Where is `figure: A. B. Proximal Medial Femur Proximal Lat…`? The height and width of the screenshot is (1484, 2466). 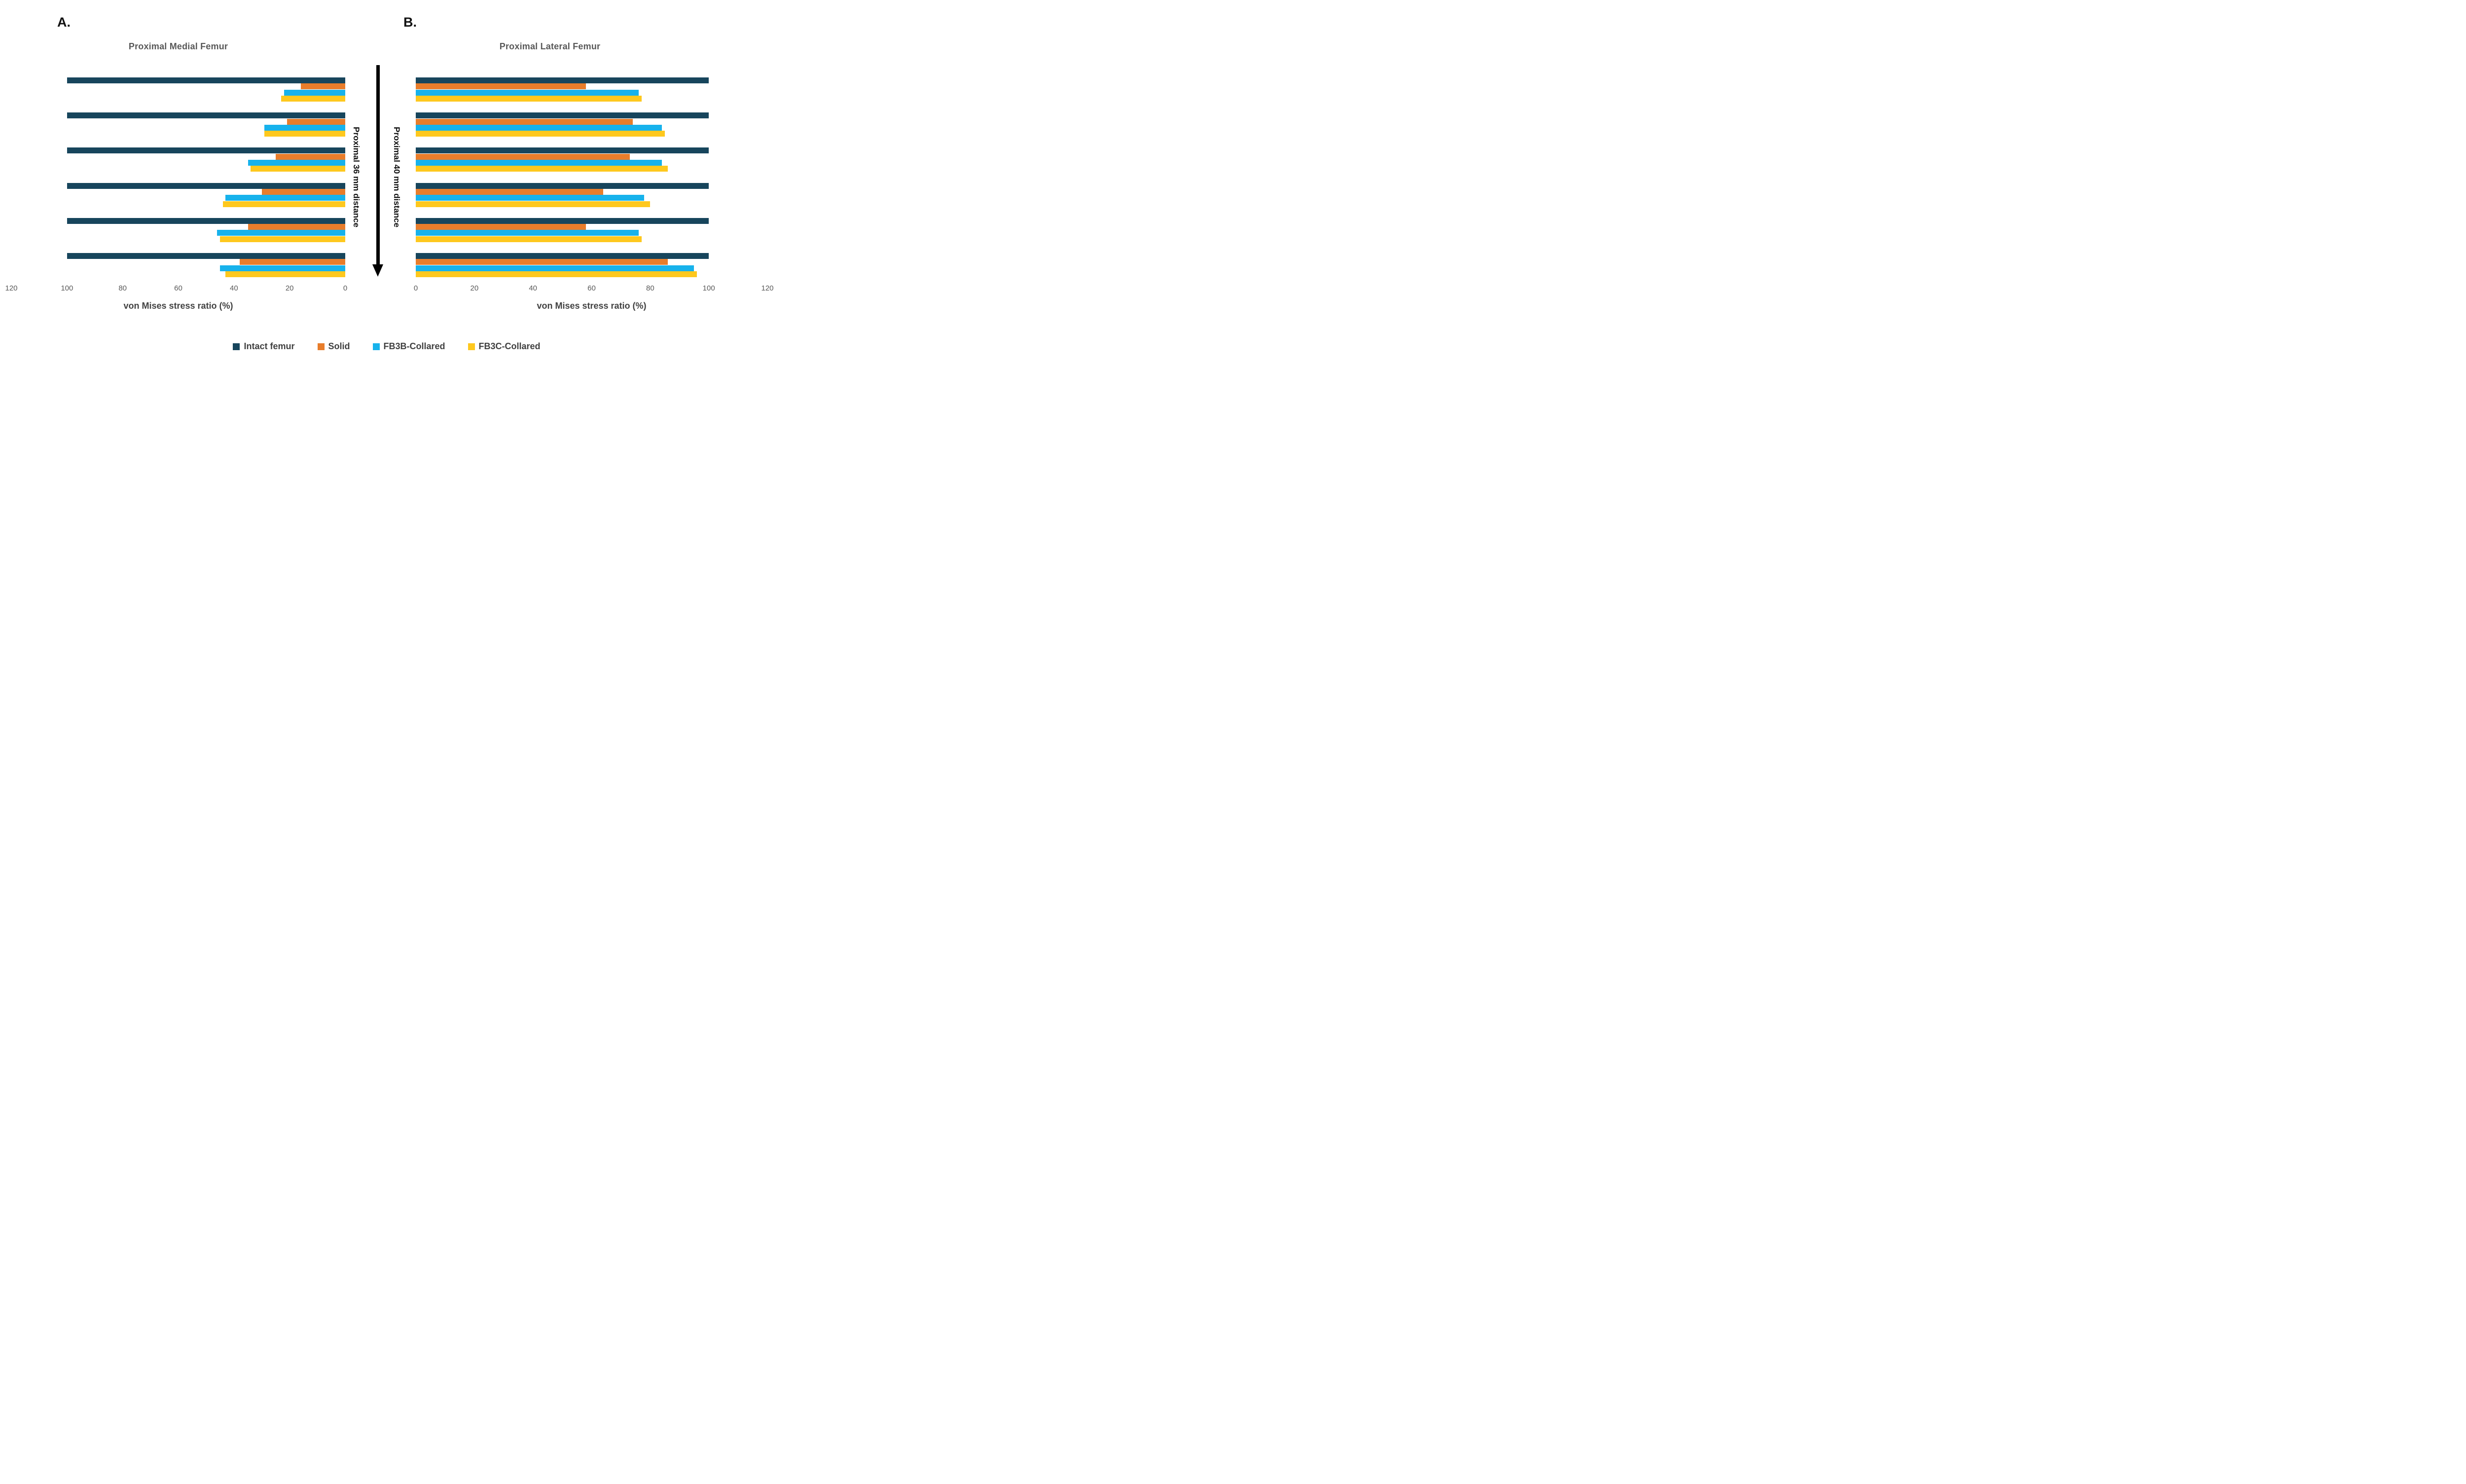
figure: A. B. Proximal Medial Femur Proximal Lat… is located at coordinates (387, 181).